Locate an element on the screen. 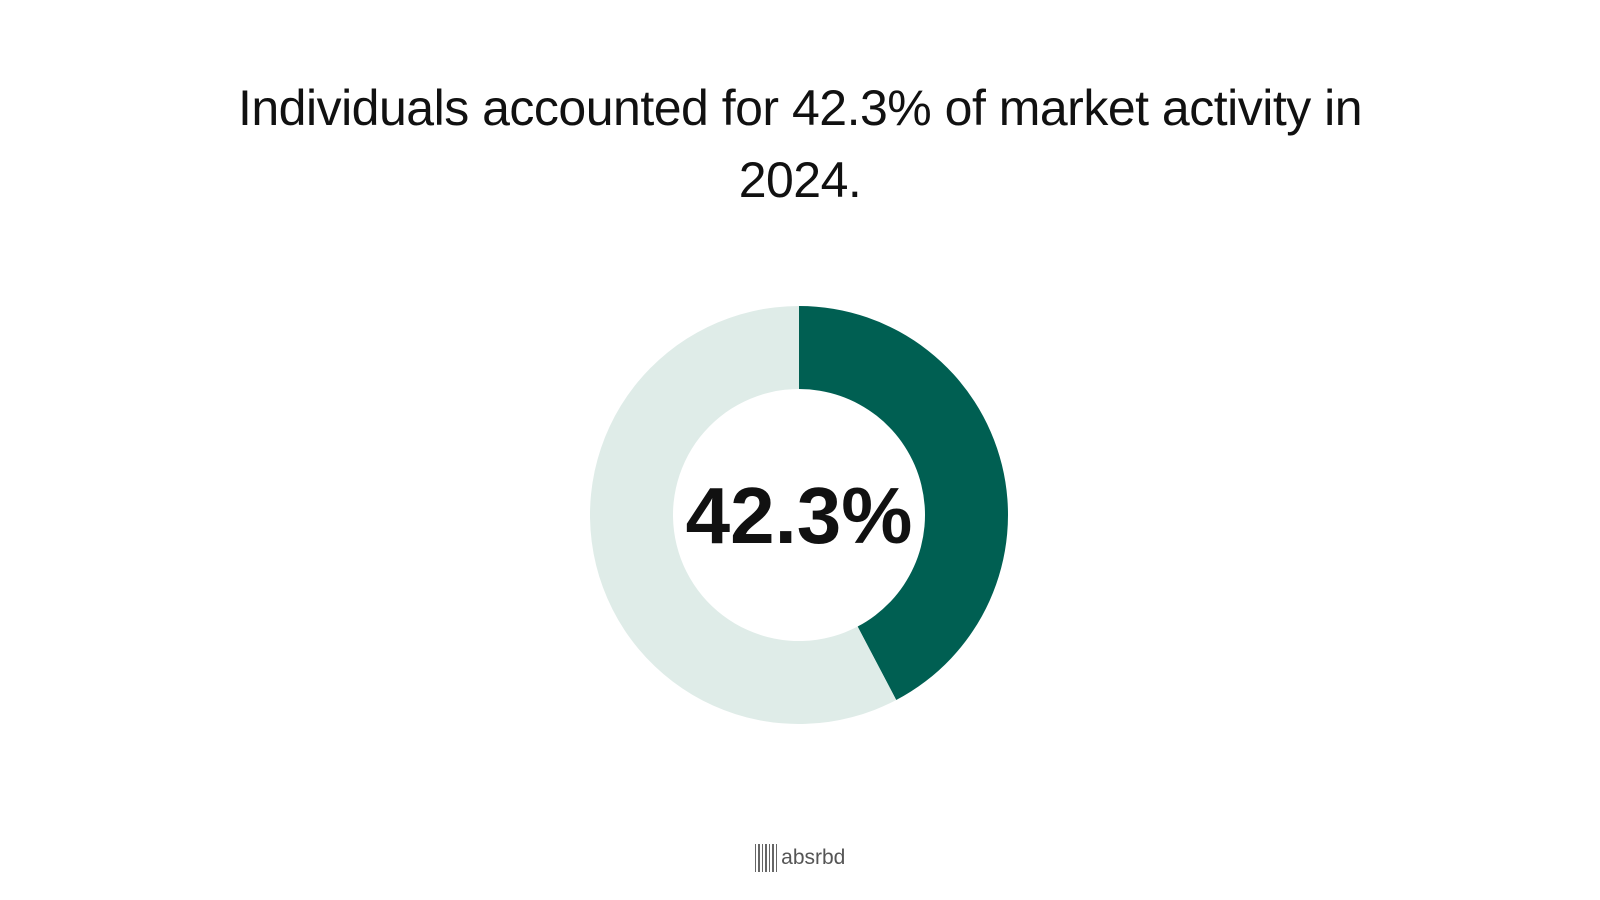 The image size is (1600, 900). logo-mark is located at coordinates (766, 858).